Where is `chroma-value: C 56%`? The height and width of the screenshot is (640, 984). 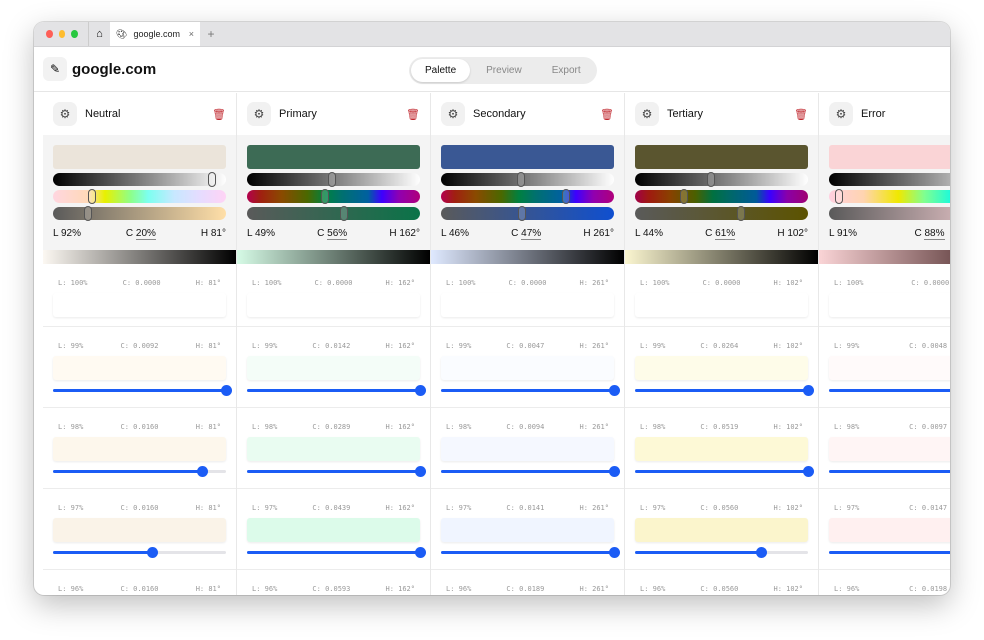 chroma-value: C 56% is located at coordinates (332, 234).